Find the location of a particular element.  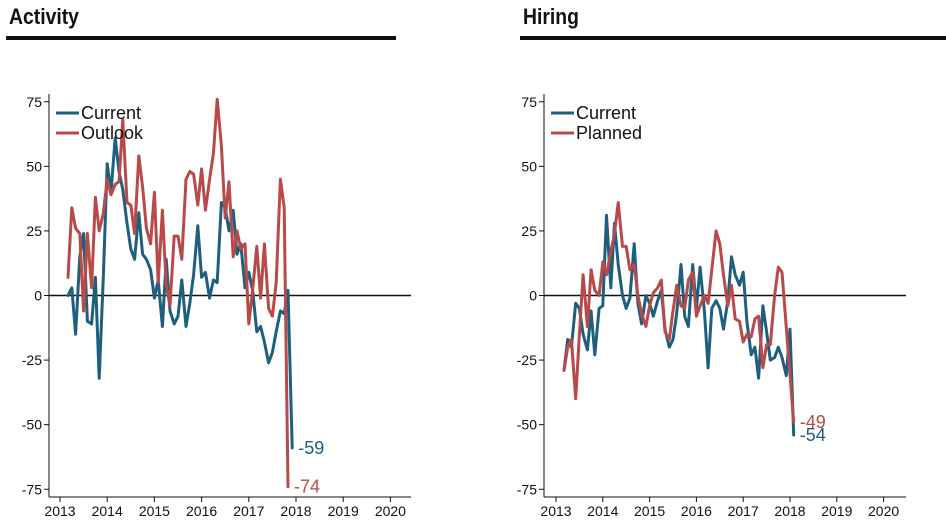

activity-y-tick-label: -50 is located at coordinates (32, 425).